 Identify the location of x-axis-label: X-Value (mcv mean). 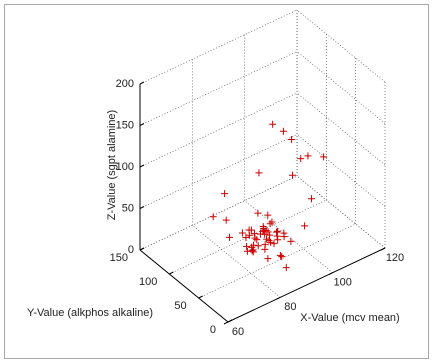
(349, 318).